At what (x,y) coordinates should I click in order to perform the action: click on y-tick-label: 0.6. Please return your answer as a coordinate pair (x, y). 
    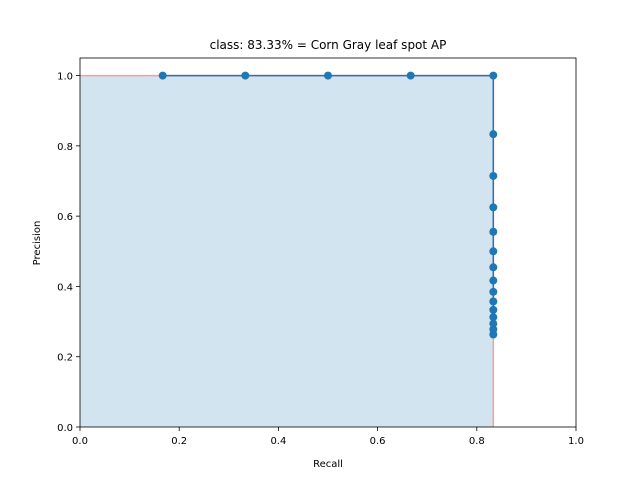
    Looking at the image, I should click on (65, 217).